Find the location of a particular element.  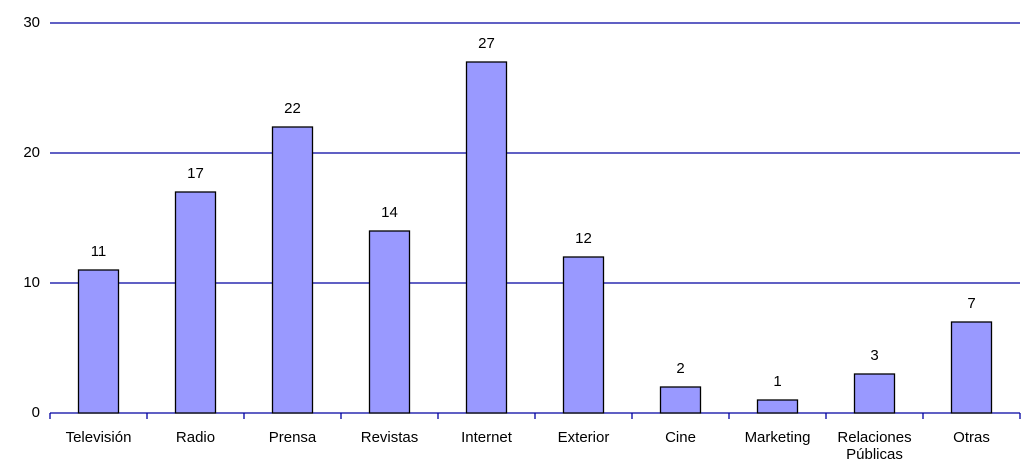

x-tick-label: Cine is located at coordinates (680, 437).